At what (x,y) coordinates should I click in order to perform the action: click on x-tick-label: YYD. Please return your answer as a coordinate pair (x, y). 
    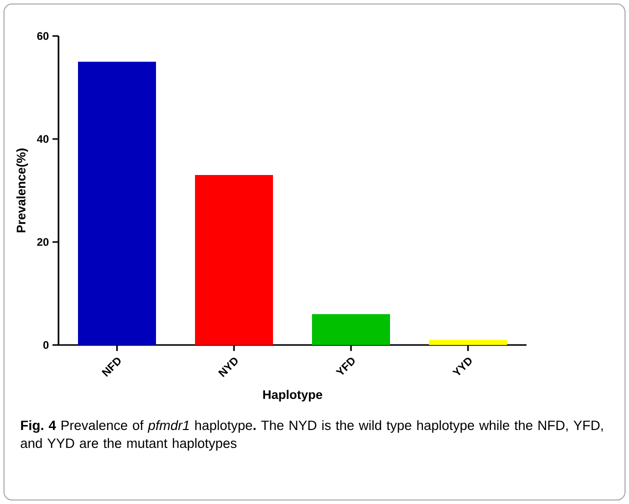
    Looking at the image, I should click on (462, 367).